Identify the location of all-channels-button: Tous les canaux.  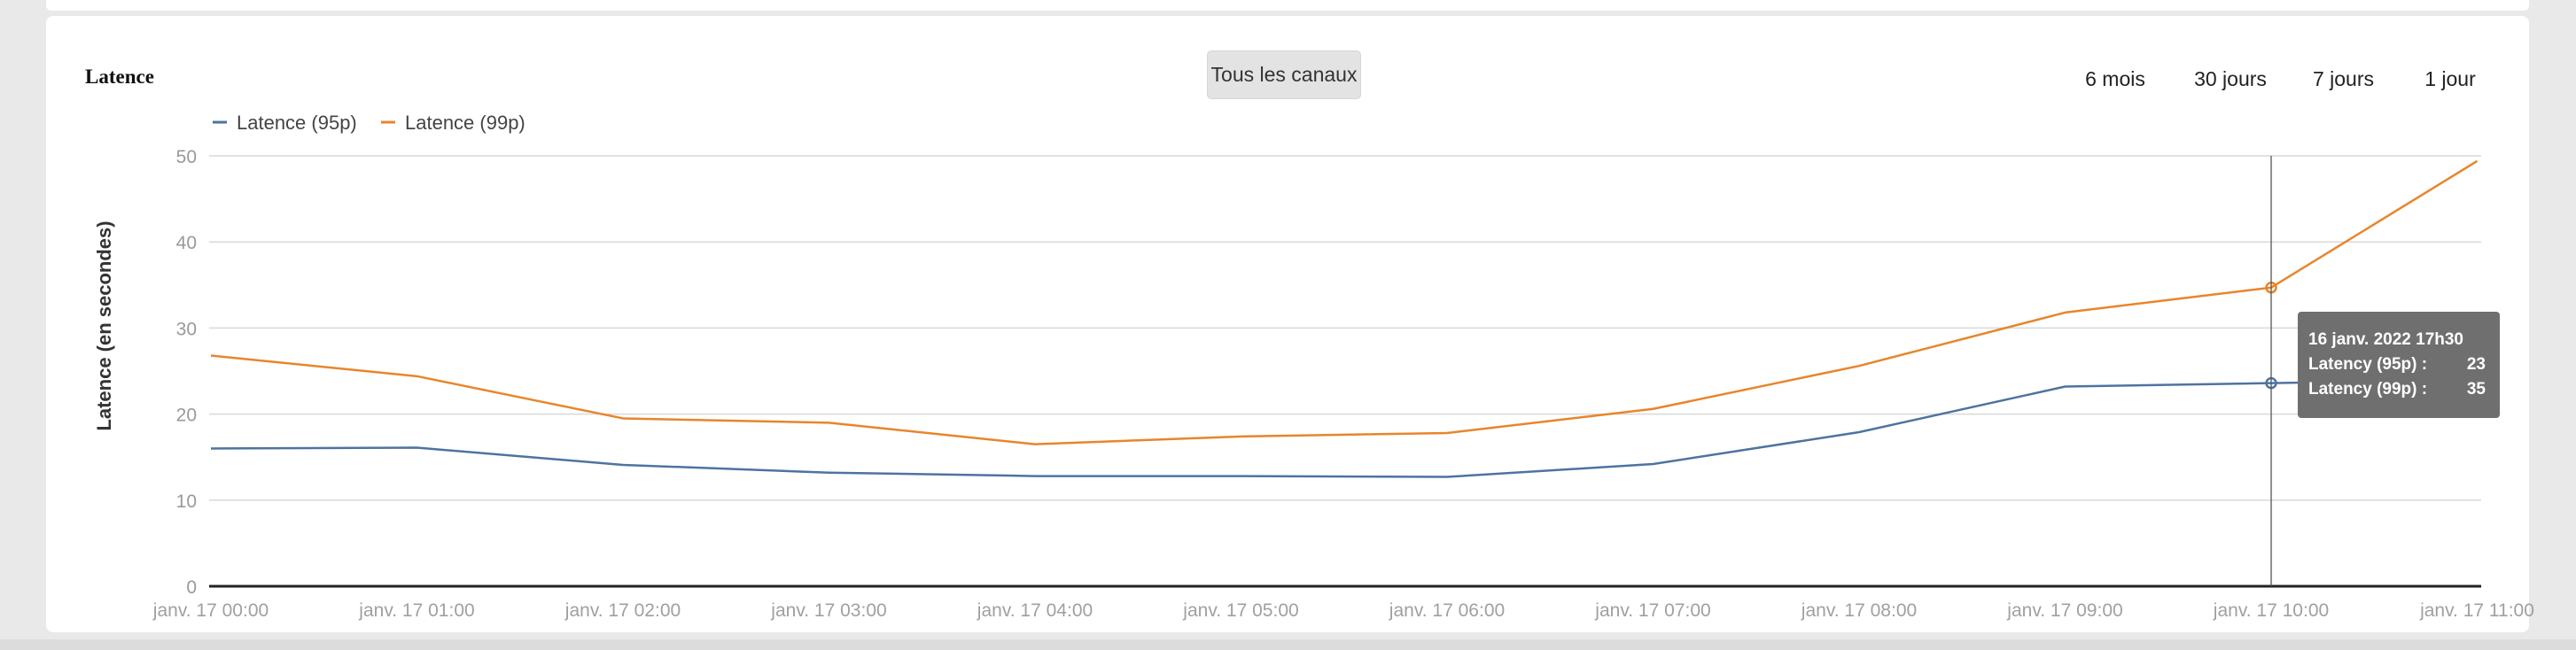
(1284, 74).